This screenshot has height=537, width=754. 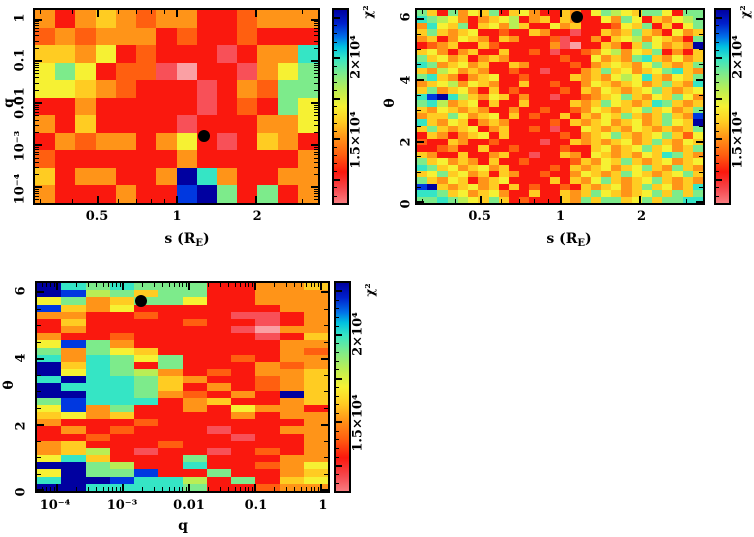 I want to click on colorbar-b, so click(x=722, y=106).